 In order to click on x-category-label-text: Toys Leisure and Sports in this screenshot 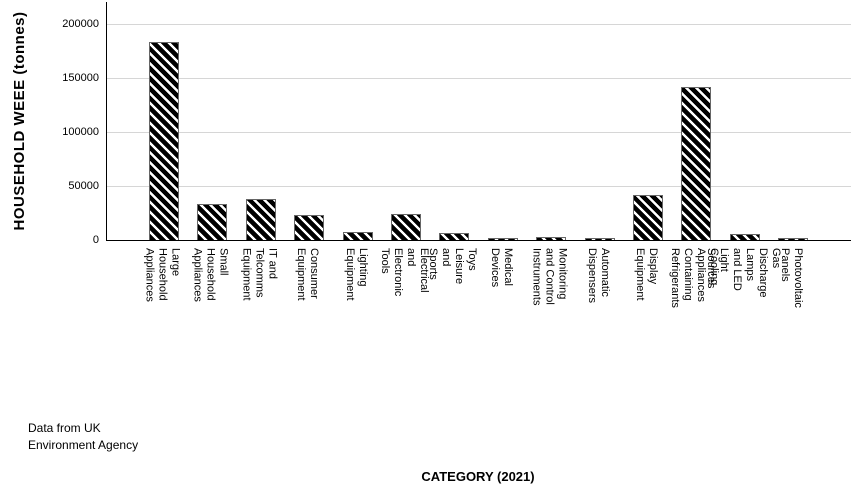, I will do `click(453, 266)`.